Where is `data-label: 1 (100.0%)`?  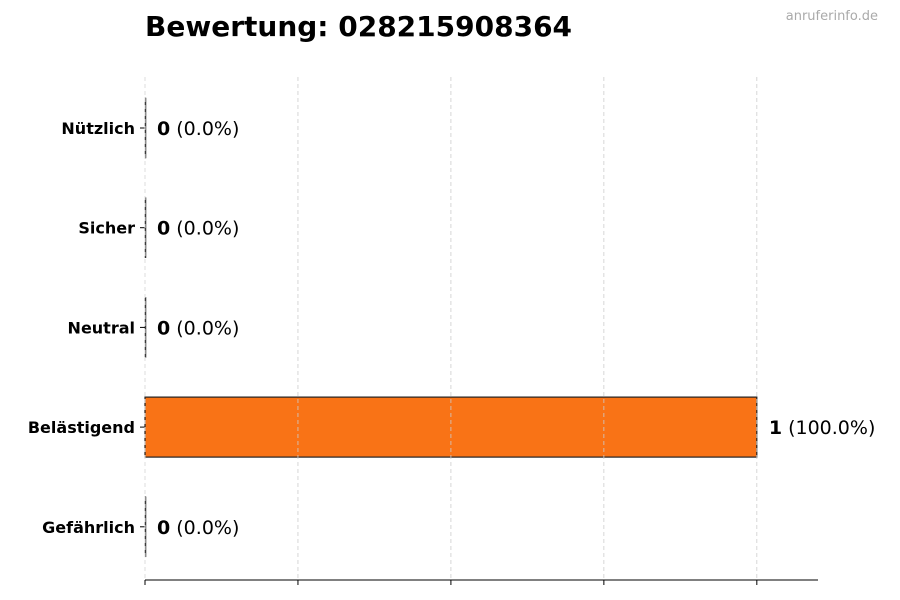 data-label: 1 (100.0%) is located at coordinates (822, 428).